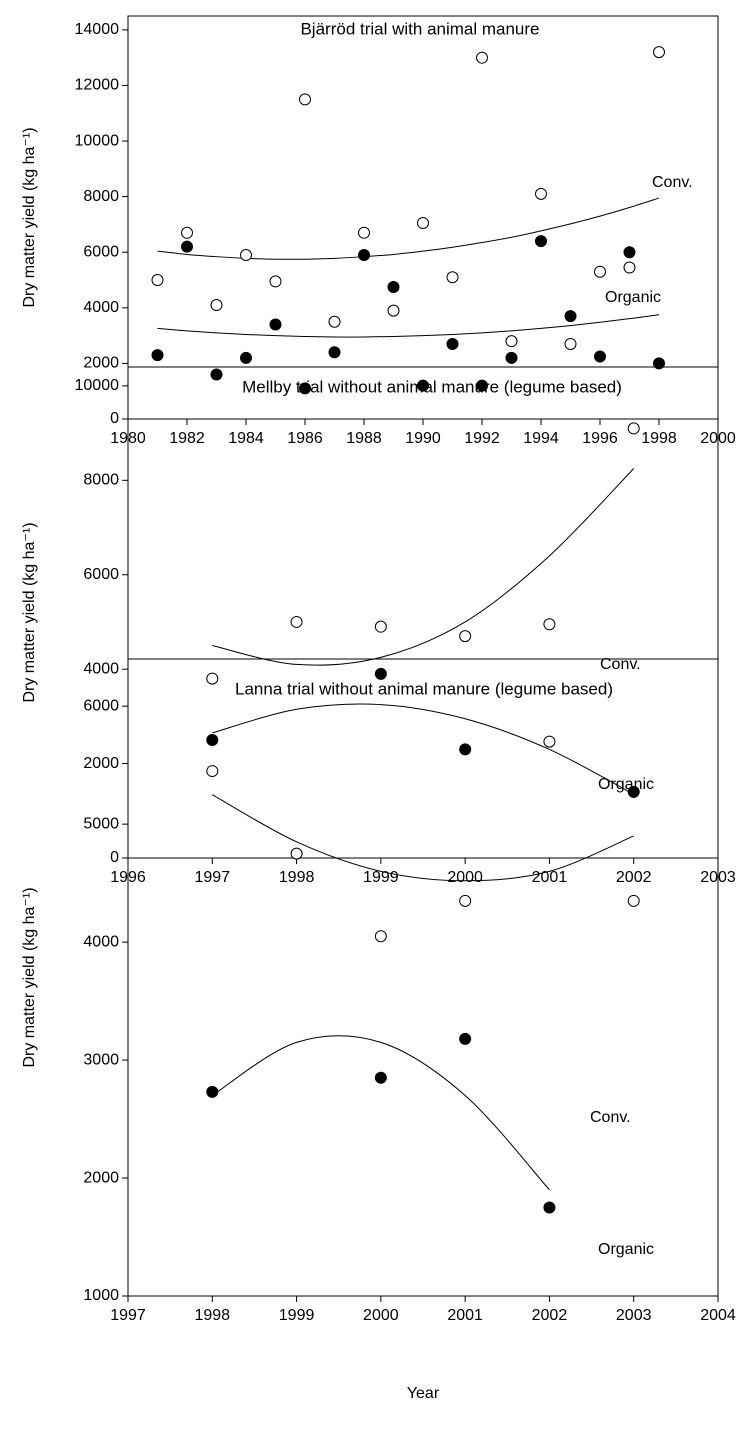  Describe the element at coordinates (600, 438) in the screenshot. I see `x-tick-label: 1996` at that location.